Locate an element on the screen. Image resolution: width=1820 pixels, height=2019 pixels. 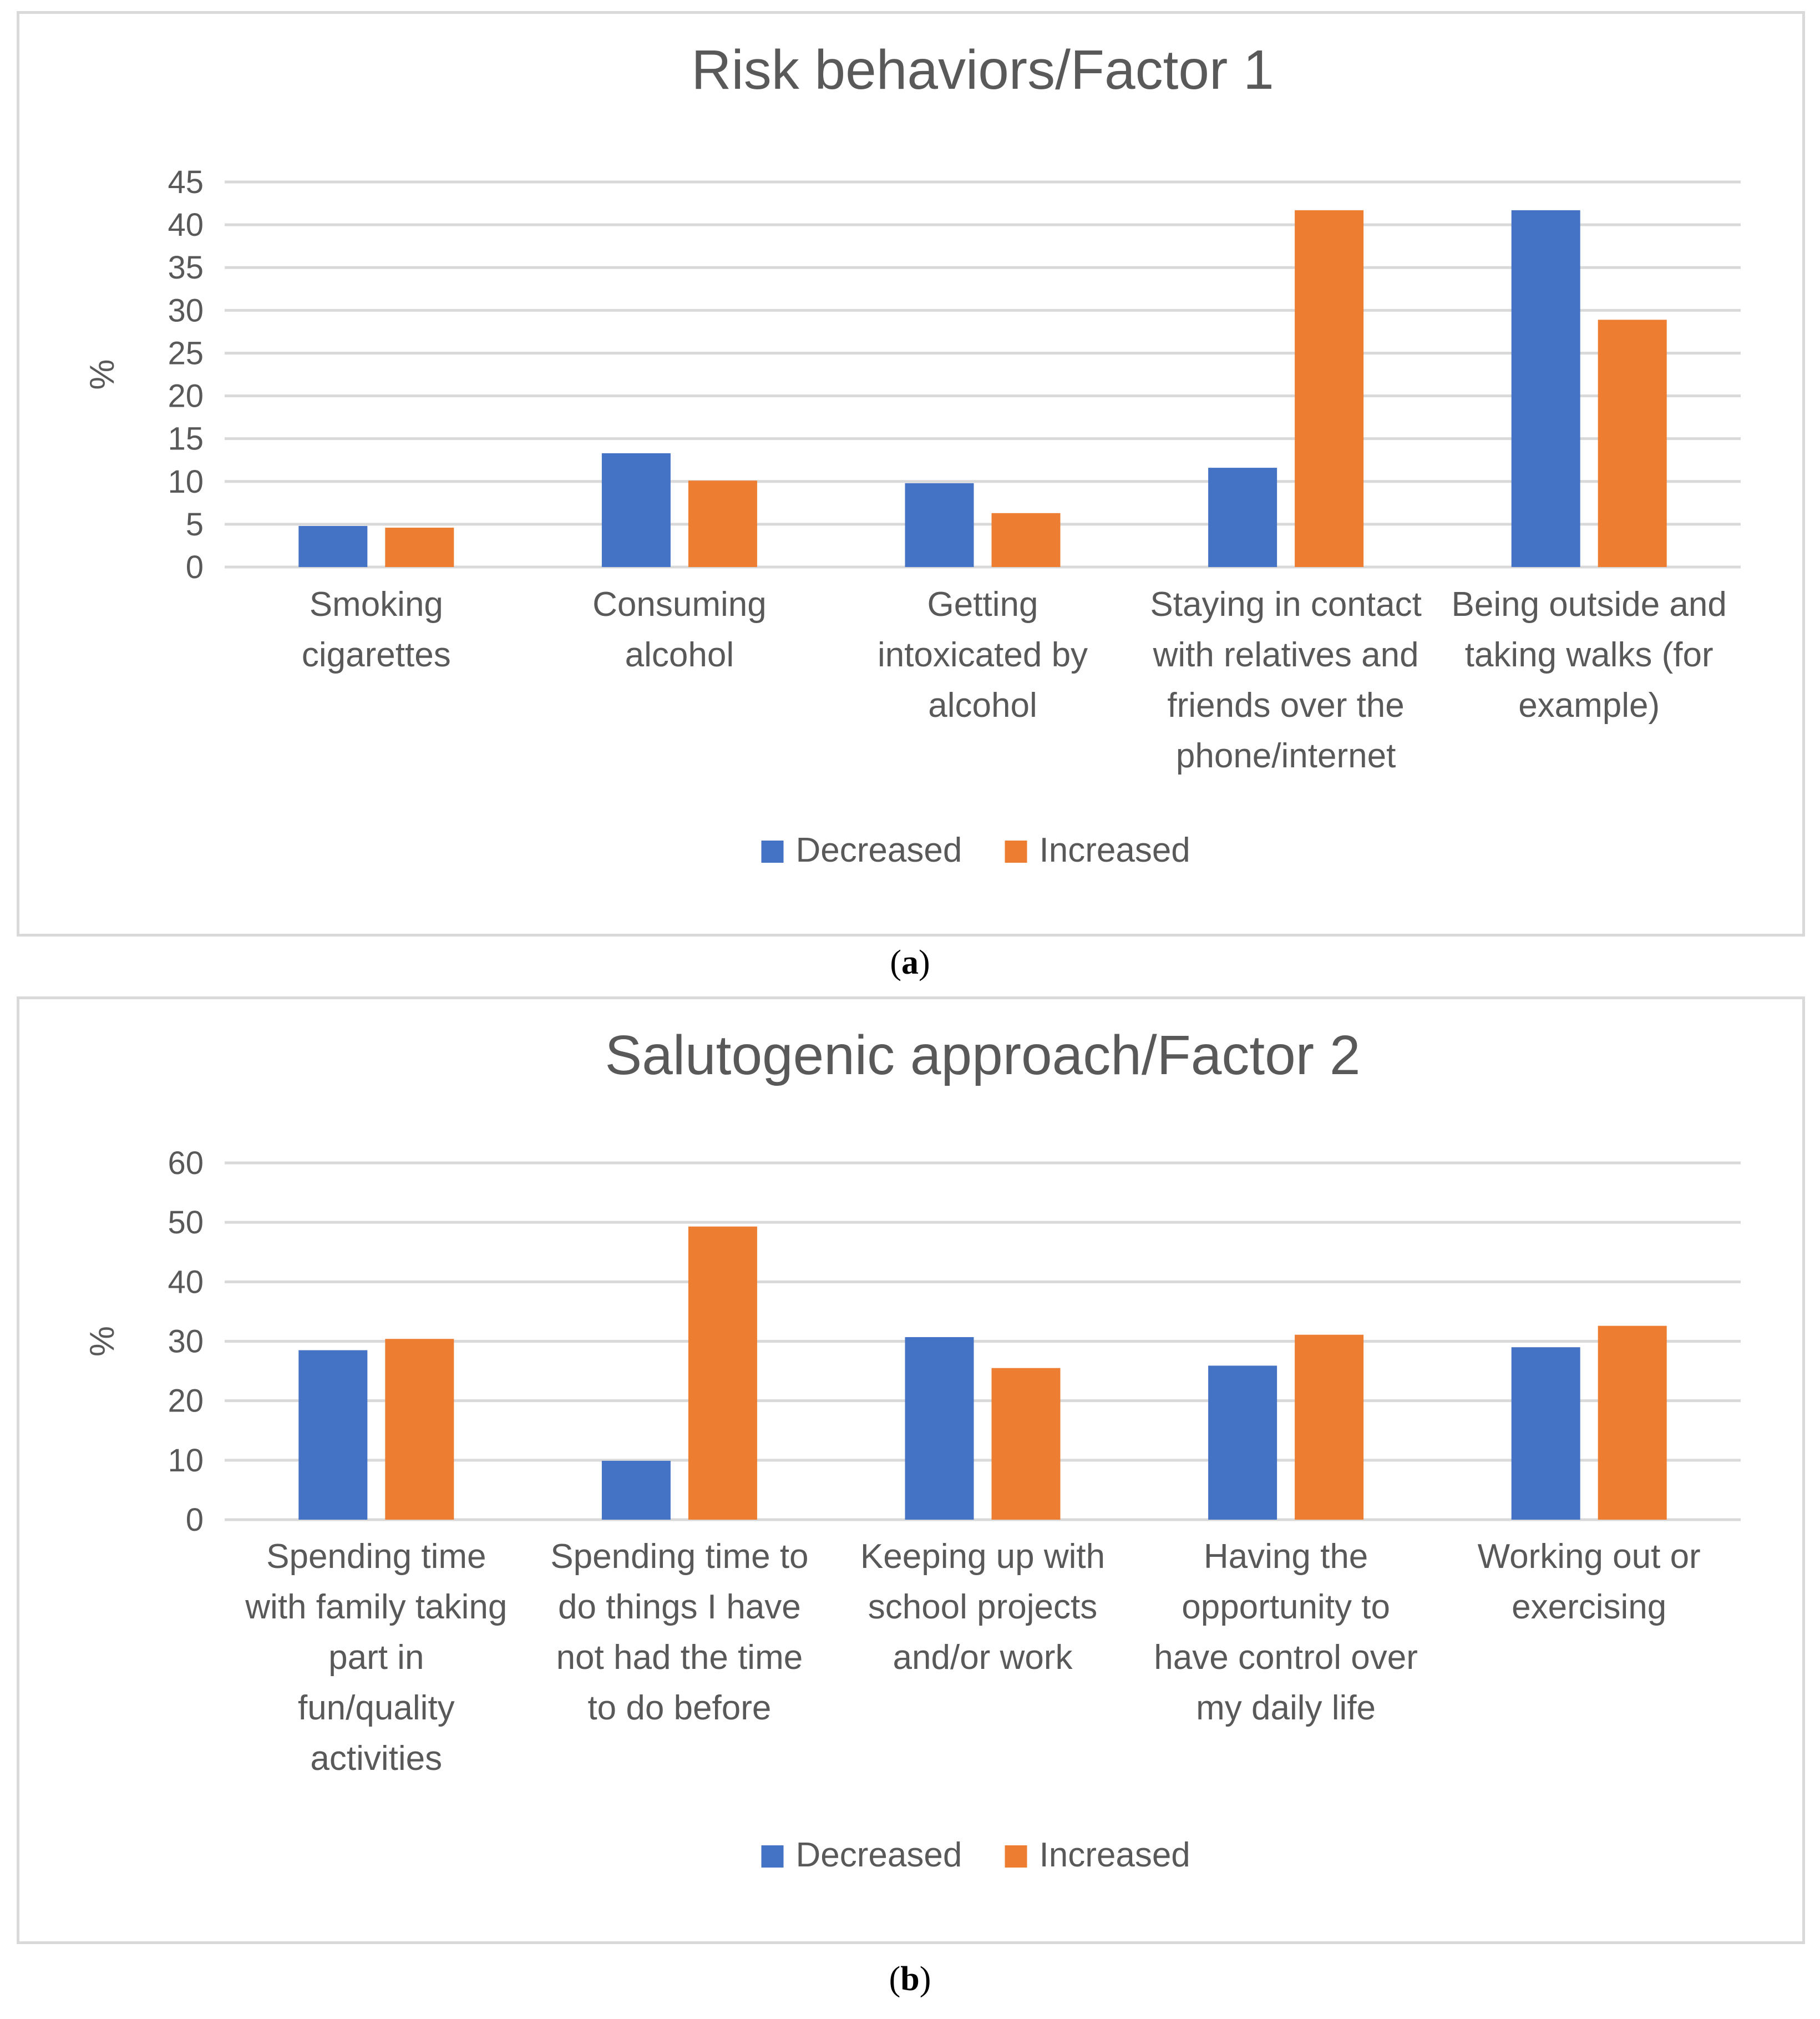
y-tick-label-a-8: 40 is located at coordinates (186, 225).